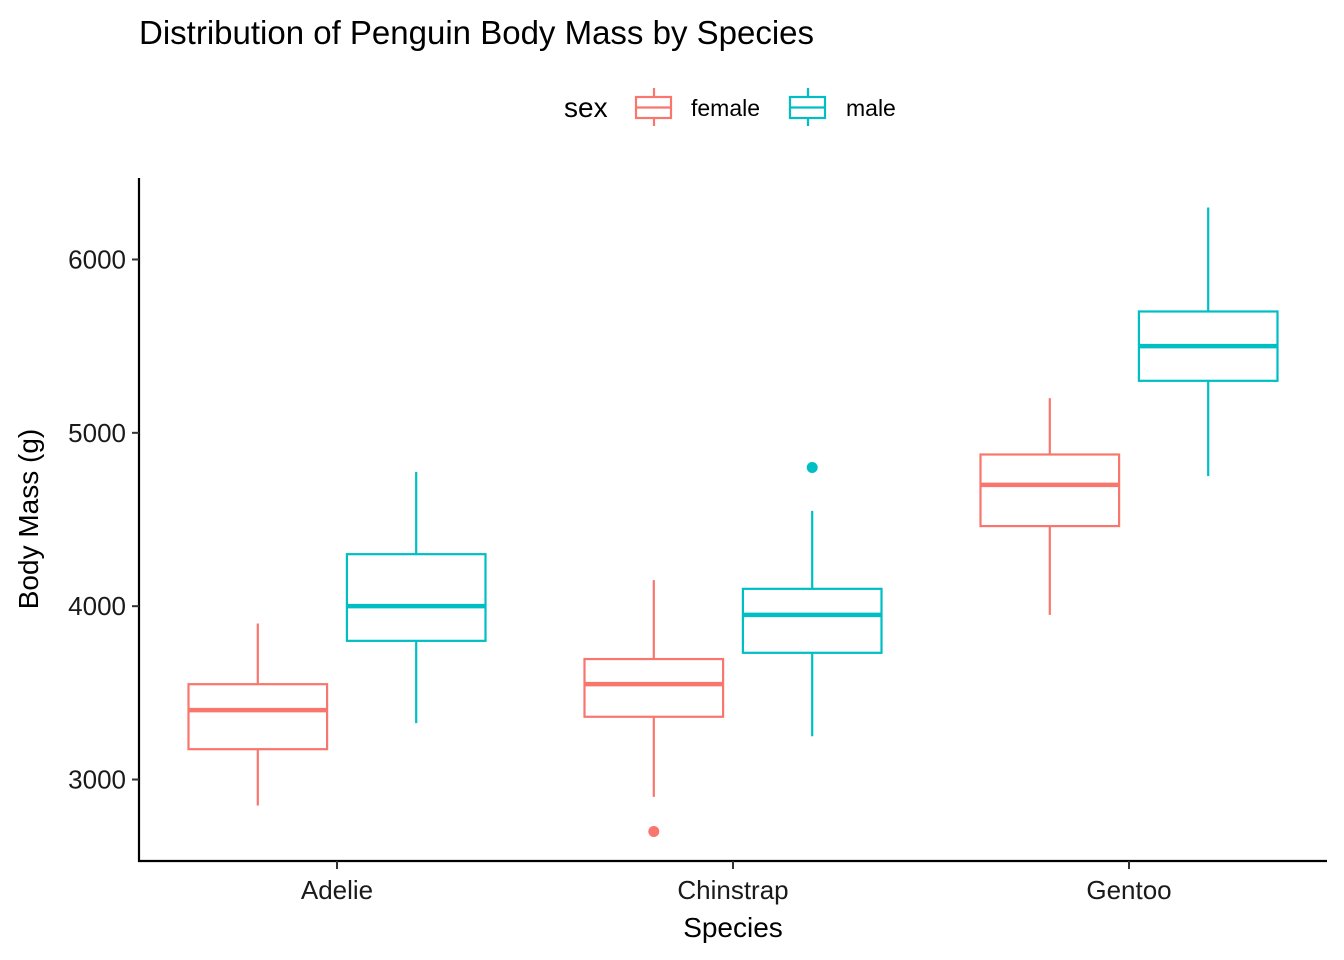 The width and height of the screenshot is (1344, 960). Describe the element at coordinates (97, 606) in the screenshot. I see `y-tick-label: 4000` at that location.